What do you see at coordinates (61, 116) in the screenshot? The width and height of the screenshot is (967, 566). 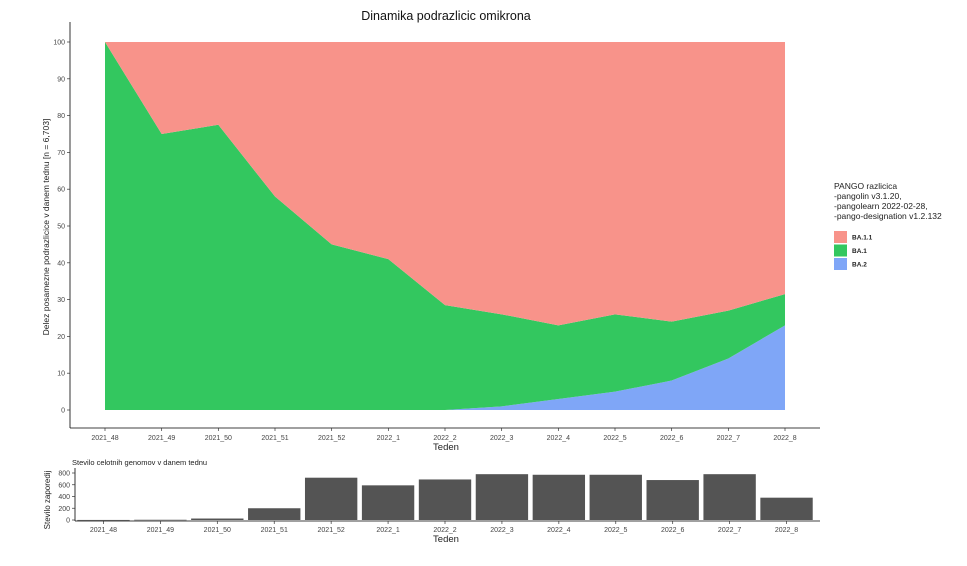 I see `area-y-tick-label: 80` at bounding box center [61, 116].